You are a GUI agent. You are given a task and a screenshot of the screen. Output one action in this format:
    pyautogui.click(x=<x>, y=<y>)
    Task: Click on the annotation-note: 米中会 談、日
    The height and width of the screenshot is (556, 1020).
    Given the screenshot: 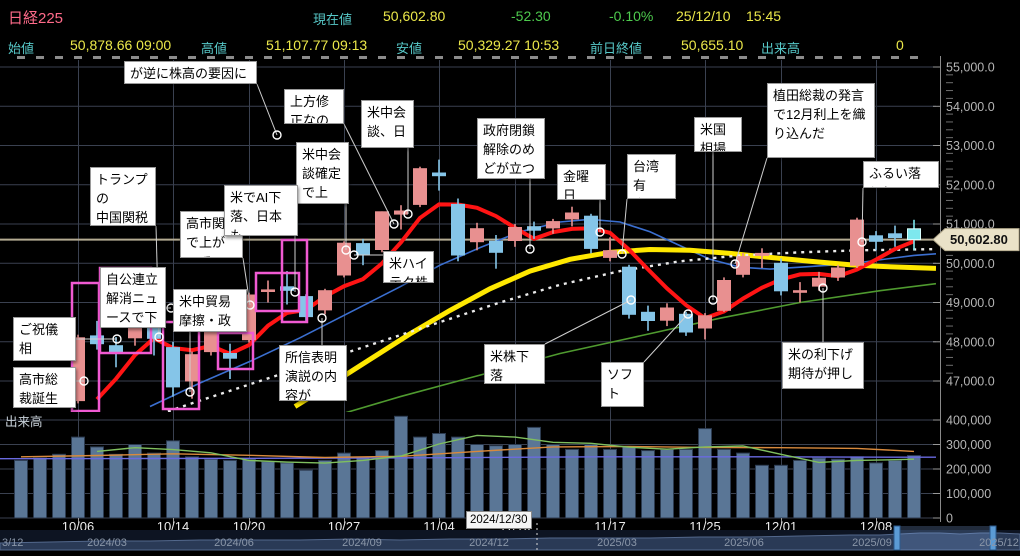 What is the action you would take?
    pyautogui.click(x=387, y=124)
    